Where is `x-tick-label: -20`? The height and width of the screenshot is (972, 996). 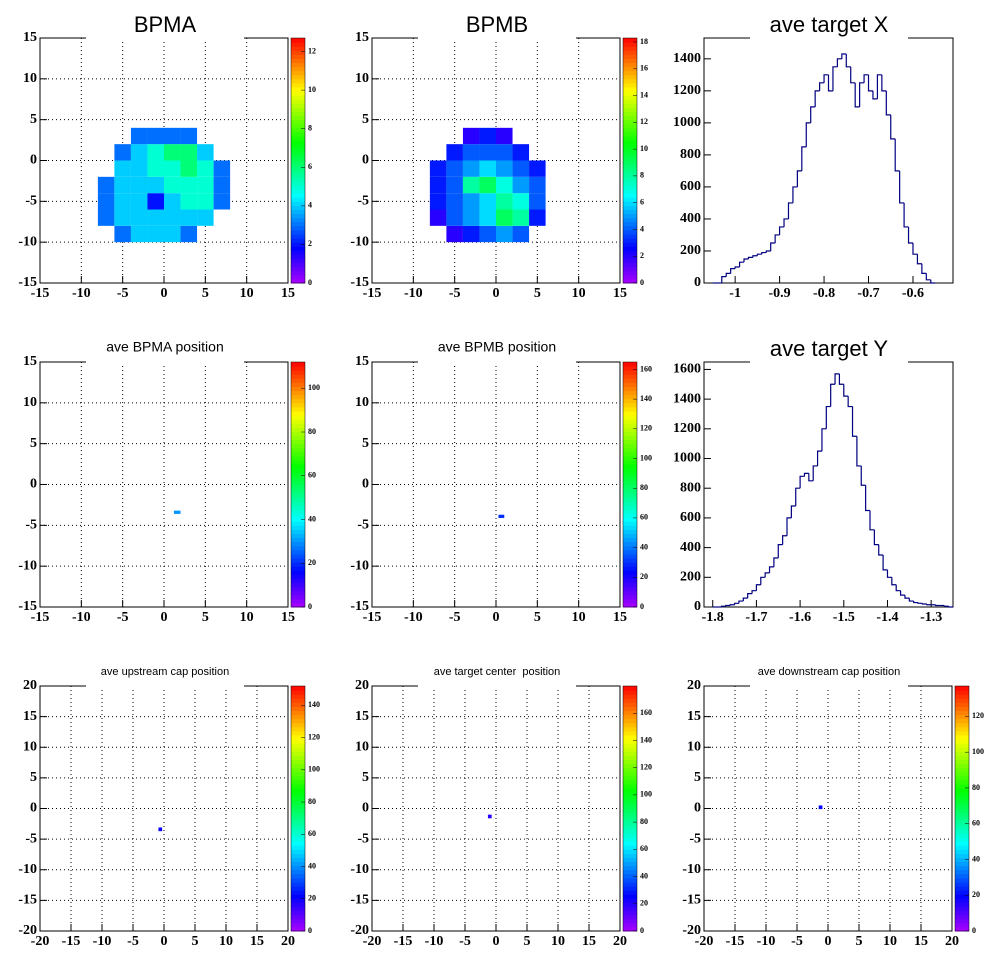
x-tick-label: -20 is located at coordinates (704, 941).